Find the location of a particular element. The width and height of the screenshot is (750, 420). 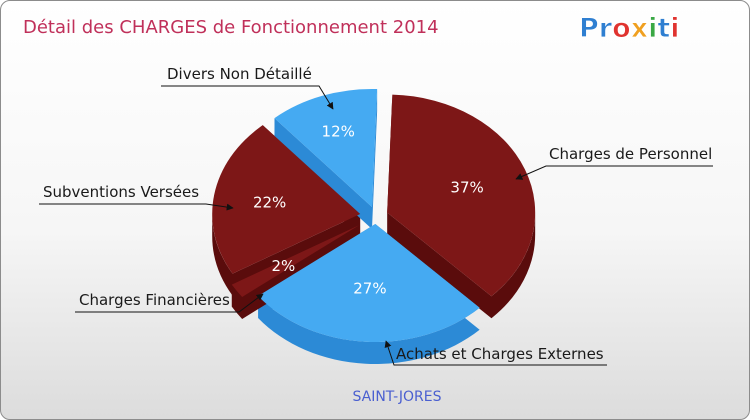

slice-percent-charges-de-personnel: 37% is located at coordinates (466, 188).